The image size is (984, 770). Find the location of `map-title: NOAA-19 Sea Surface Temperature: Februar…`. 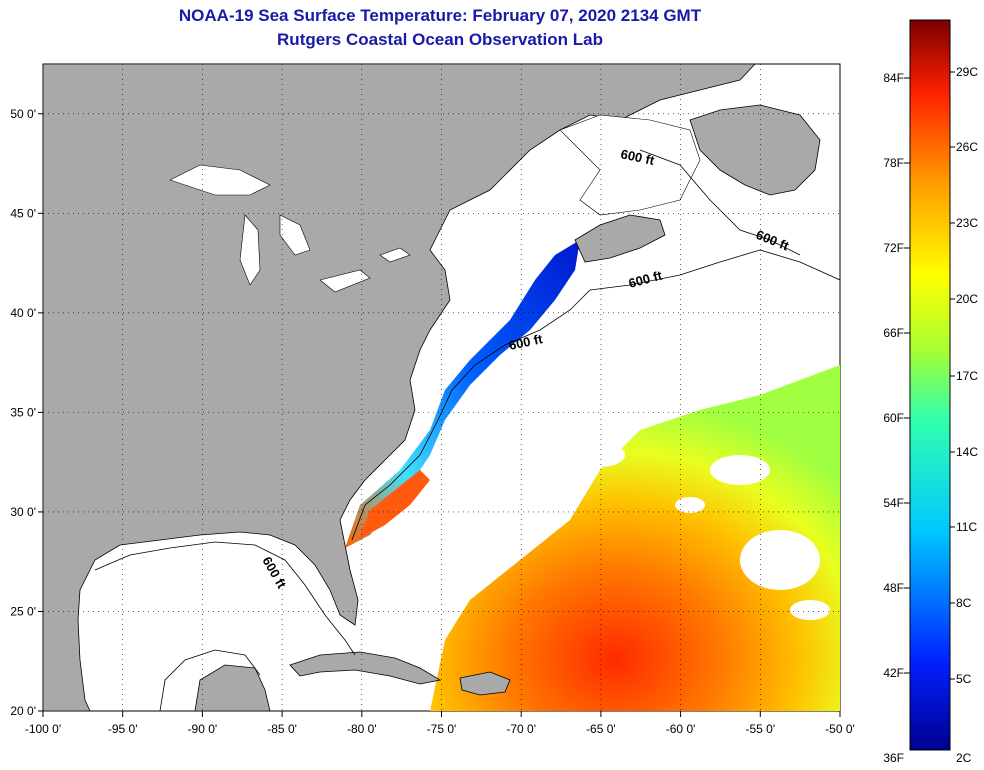

map-title: NOAA-19 Sea Surface Temperature: Februar… is located at coordinates (440, 15).